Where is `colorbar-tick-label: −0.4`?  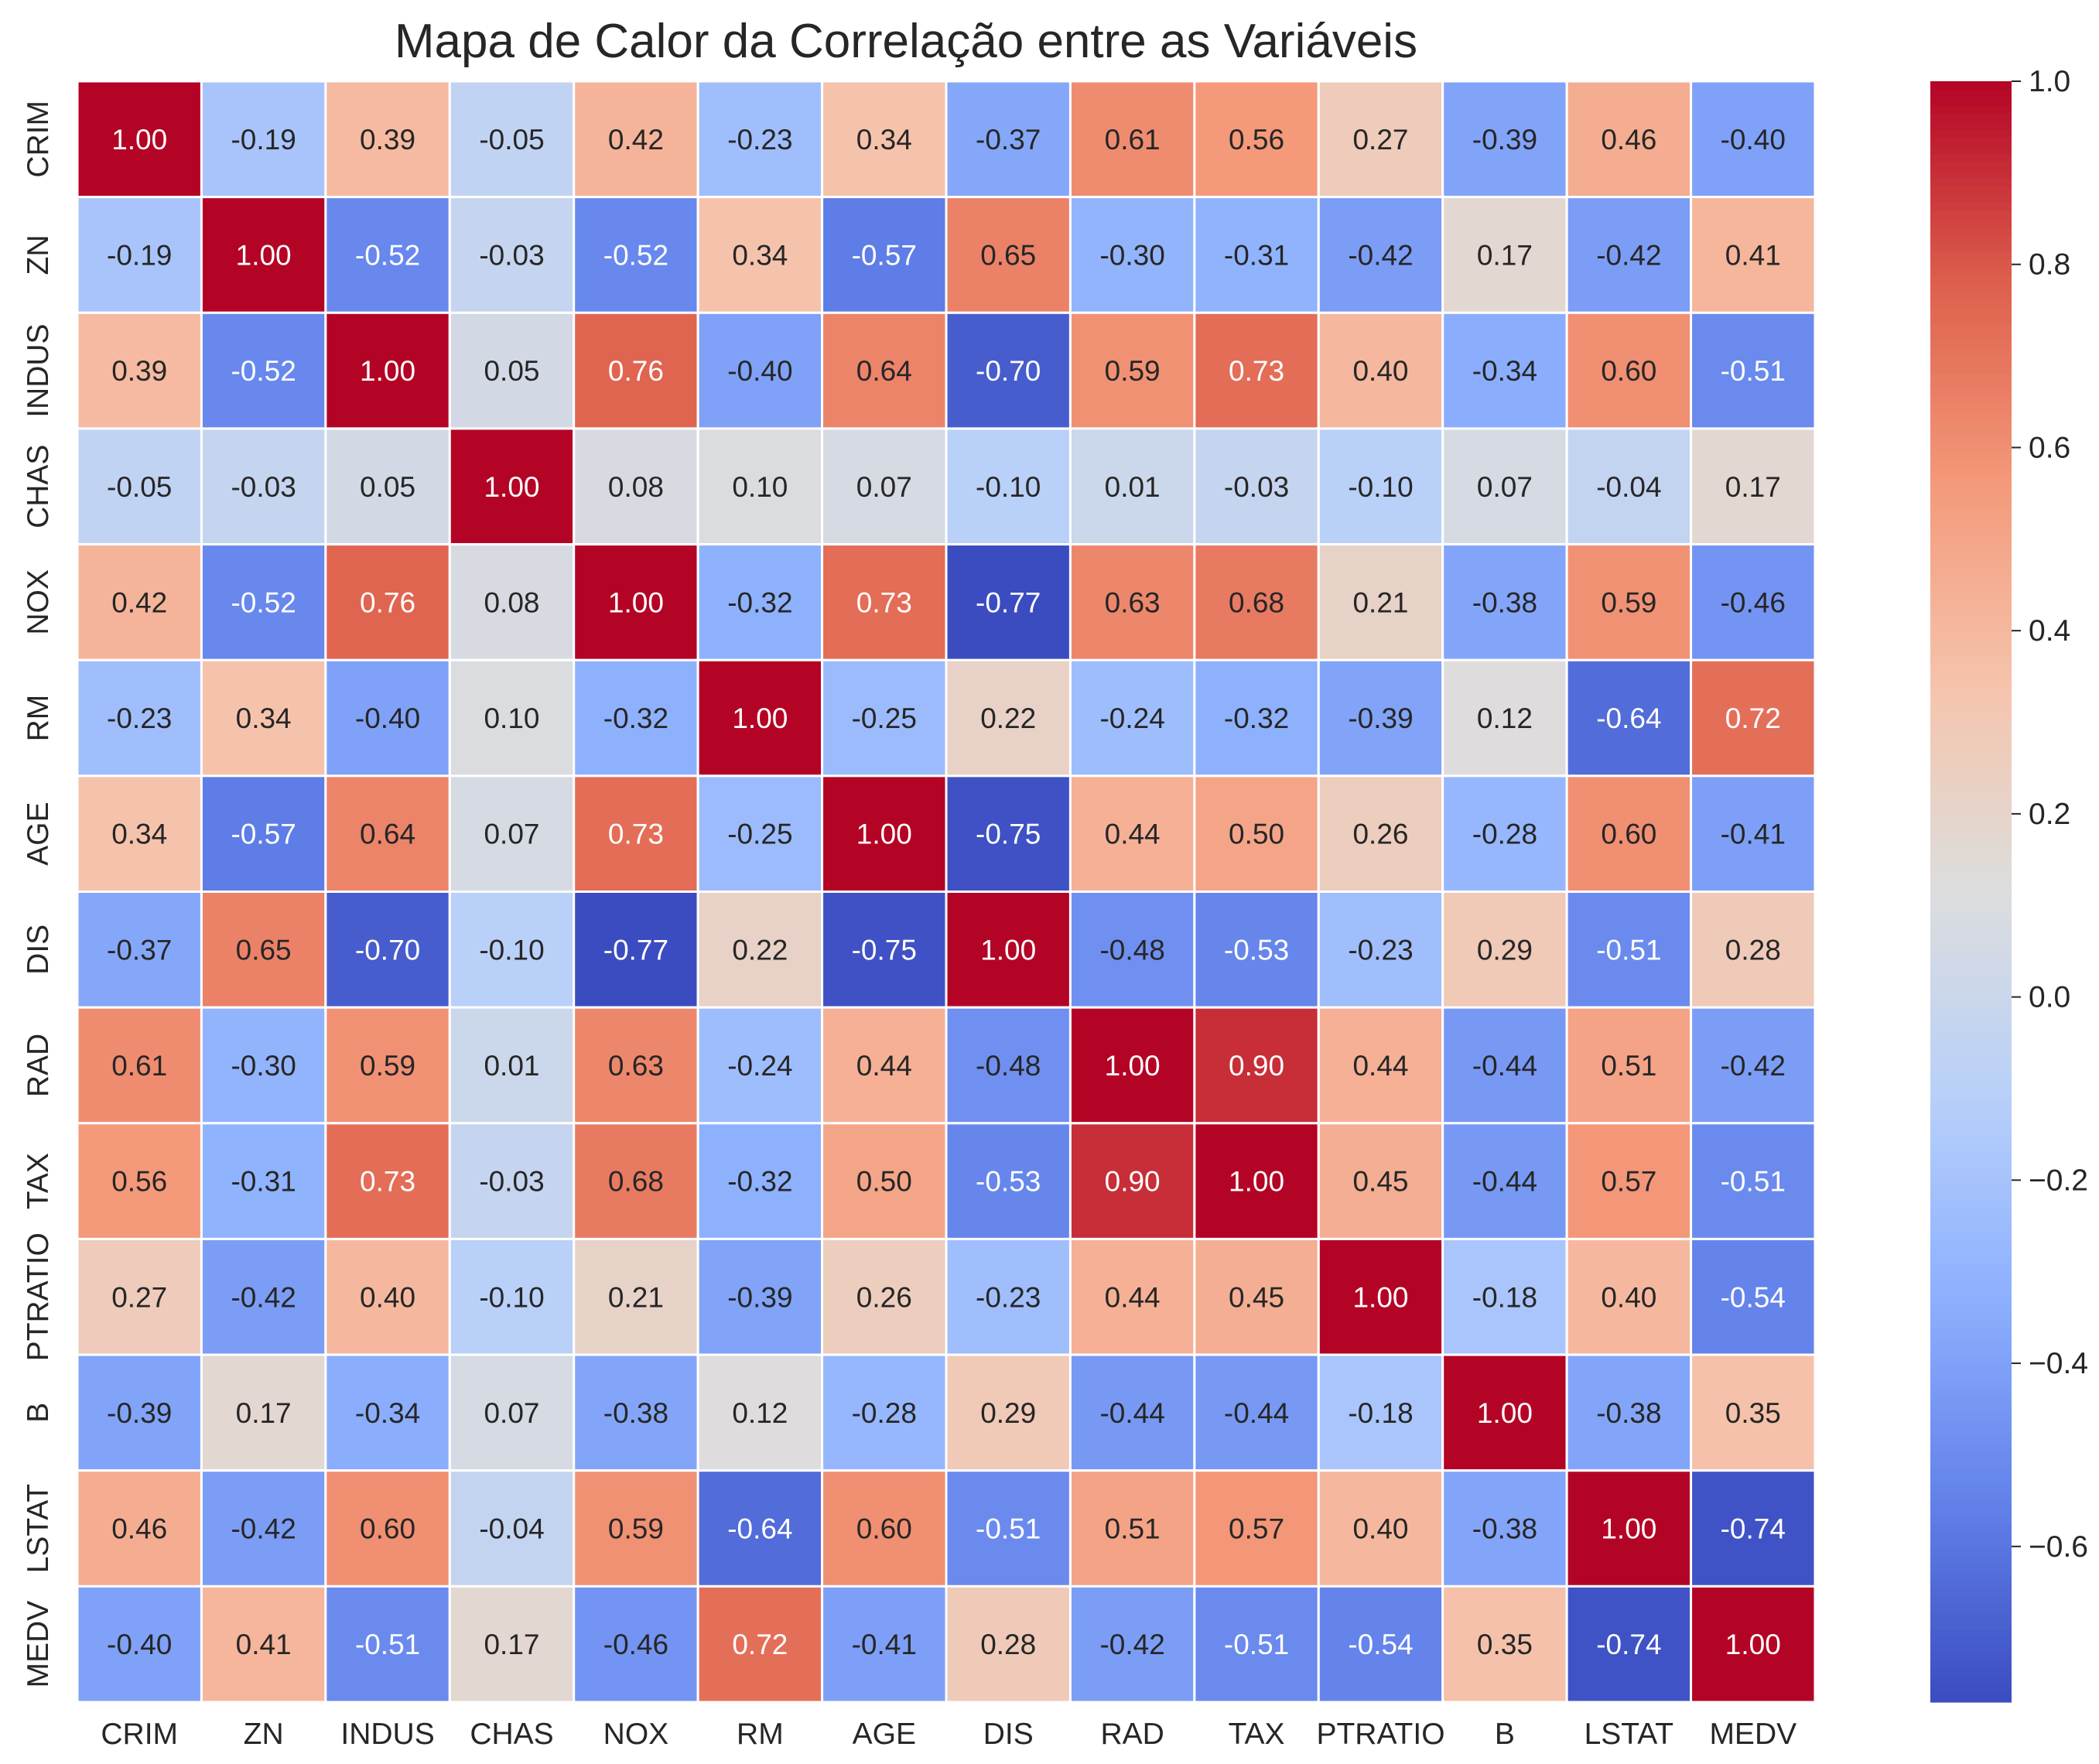 colorbar-tick-label: −0.4 is located at coordinates (2058, 1363).